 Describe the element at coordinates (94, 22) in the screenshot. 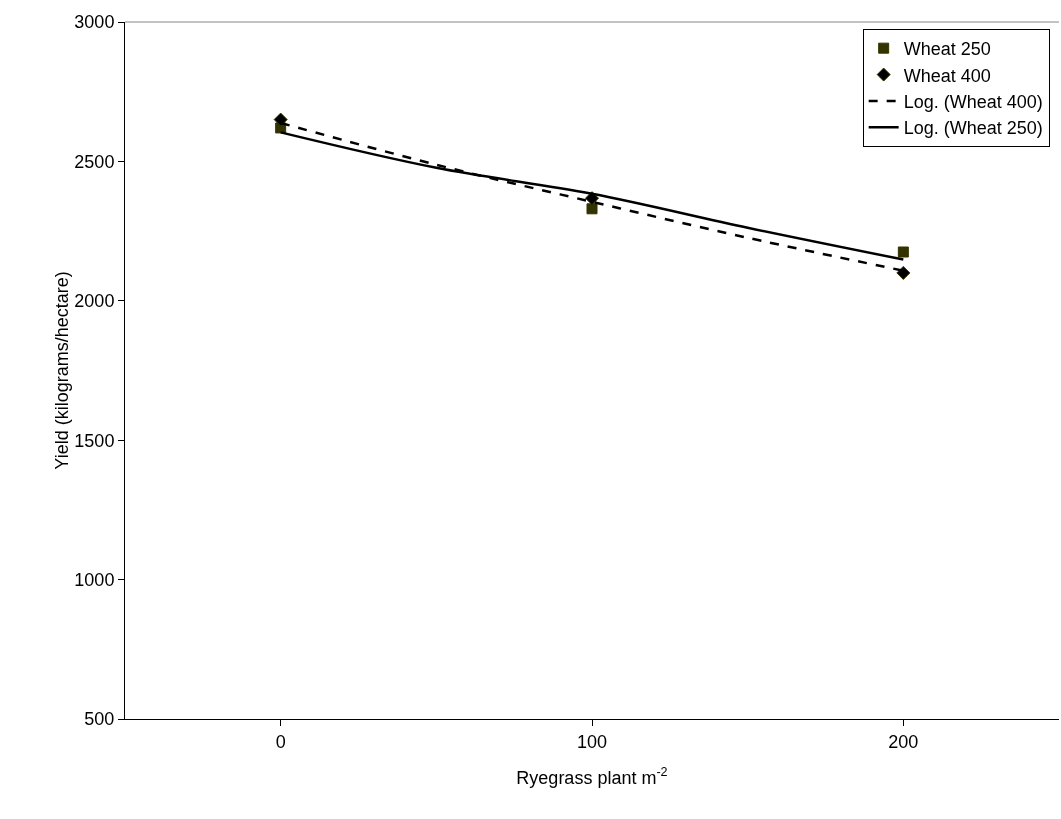

I see `y-tick-label: 3000` at that location.